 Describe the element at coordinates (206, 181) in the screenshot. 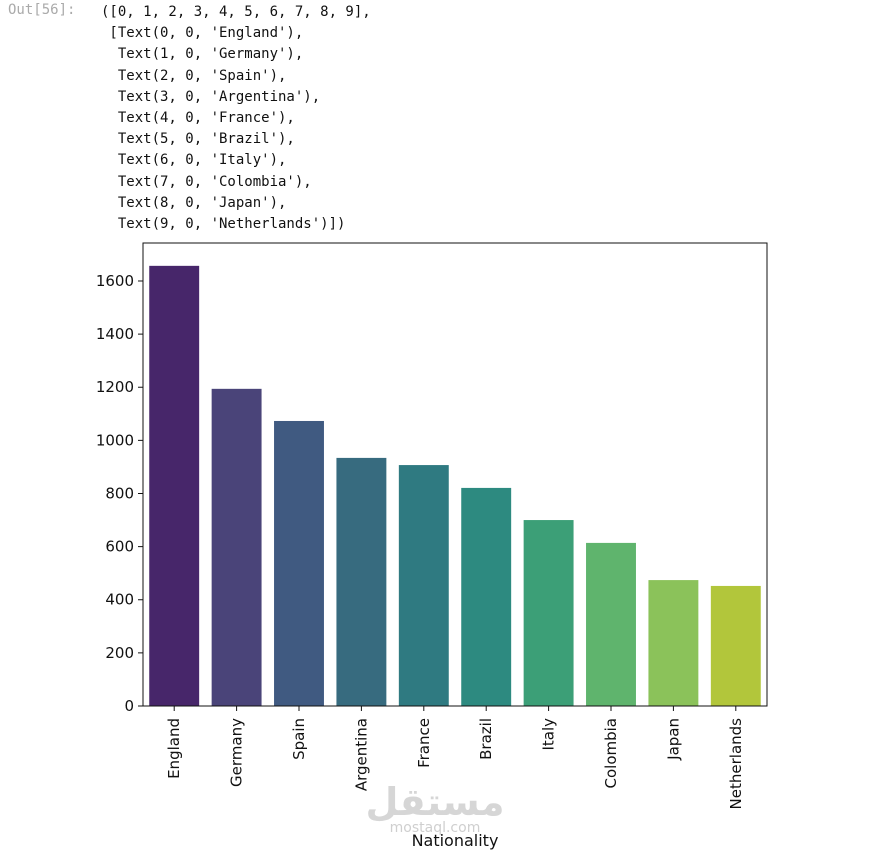

I see `output-line: Text(7, 0, 'Colombia'),` at that location.